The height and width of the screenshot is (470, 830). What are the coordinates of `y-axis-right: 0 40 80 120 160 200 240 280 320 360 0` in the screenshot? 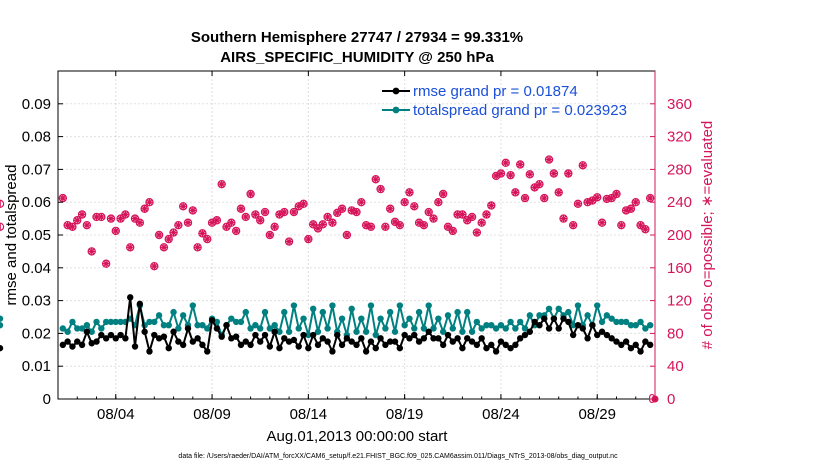 It's located at (670, 239).